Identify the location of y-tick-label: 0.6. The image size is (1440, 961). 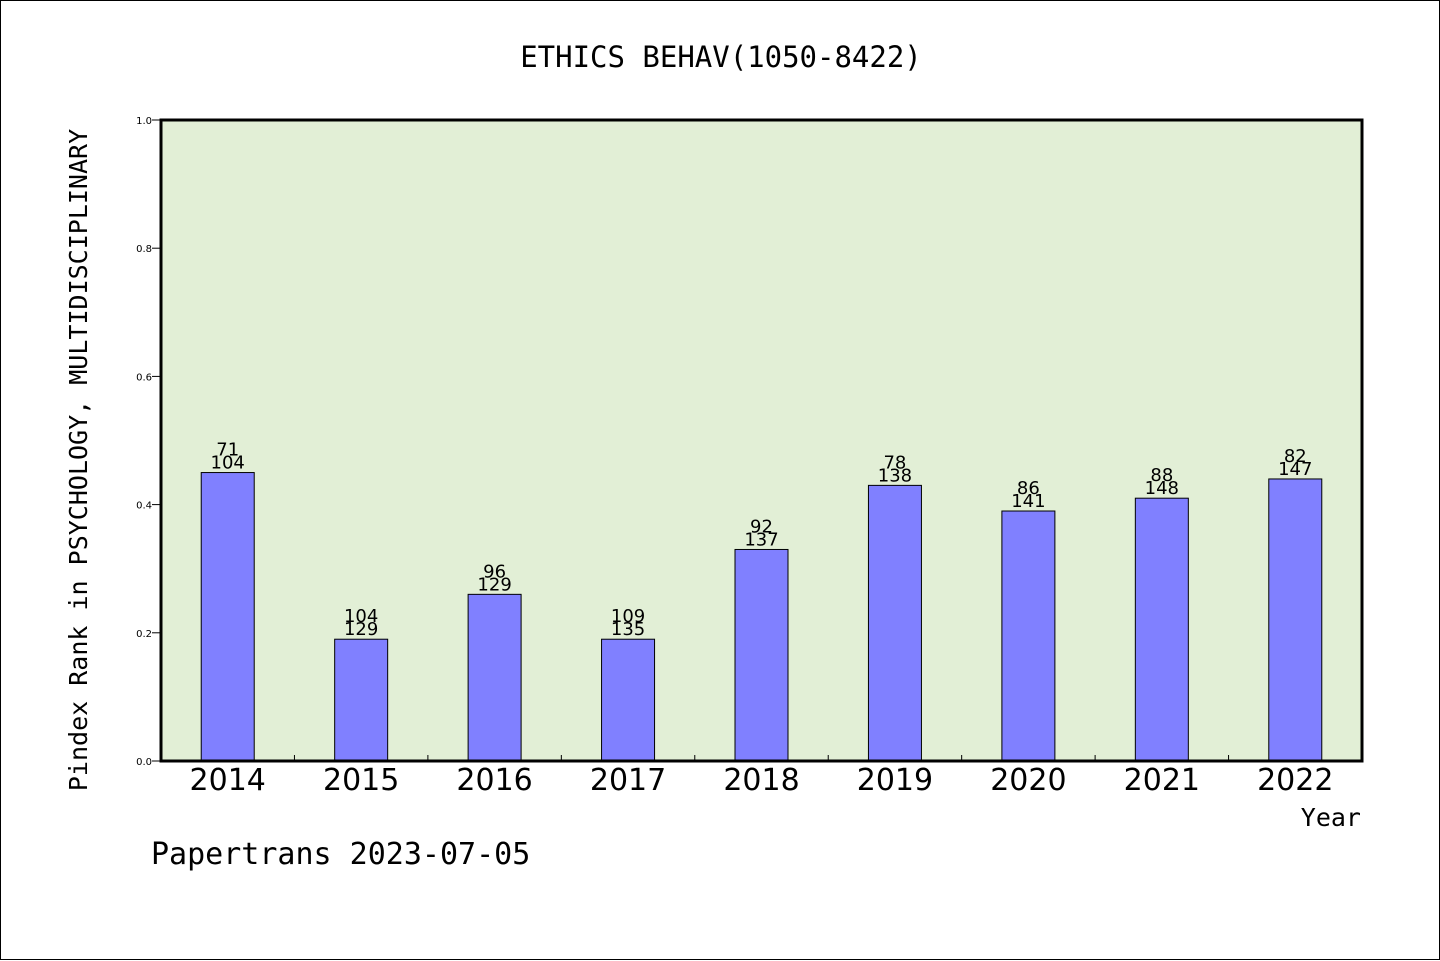
(144, 377).